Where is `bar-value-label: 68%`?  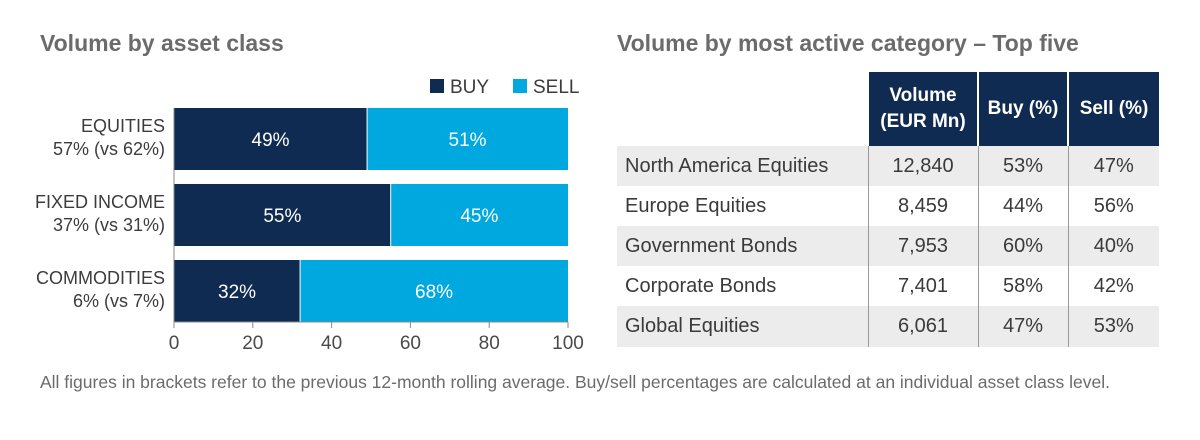
bar-value-label: 68% is located at coordinates (434, 292).